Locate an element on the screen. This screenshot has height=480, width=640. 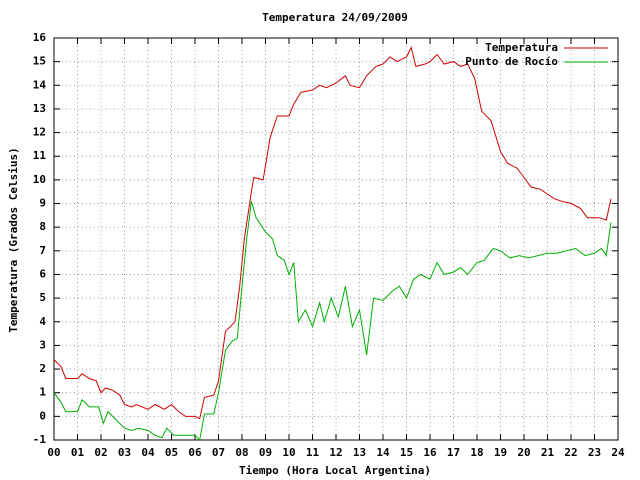
chart-title: Temperatura 24/09/2009 is located at coordinates (335, 17).